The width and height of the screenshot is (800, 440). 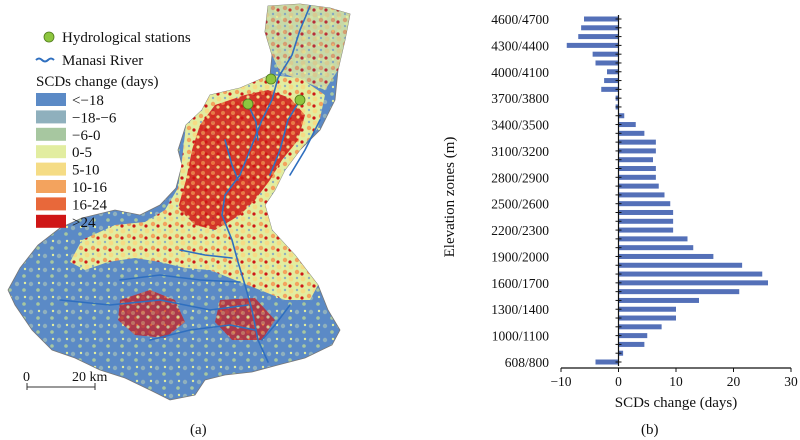 What do you see at coordinates (676, 403) in the screenshot?
I see `x-axis-title: SCDs change (days)` at bounding box center [676, 403].